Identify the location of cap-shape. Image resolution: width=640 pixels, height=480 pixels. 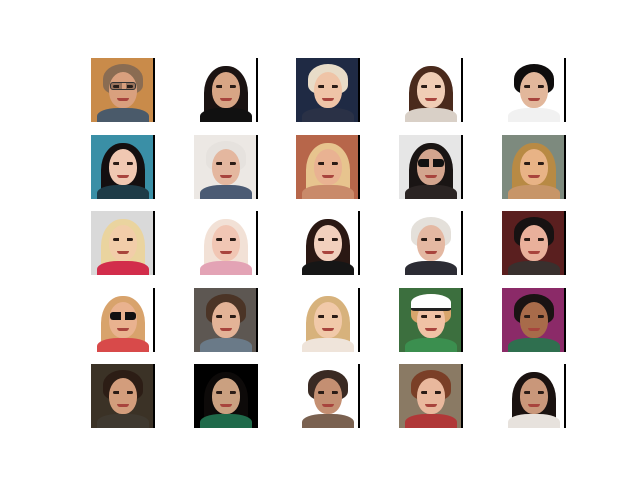
(431, 302).